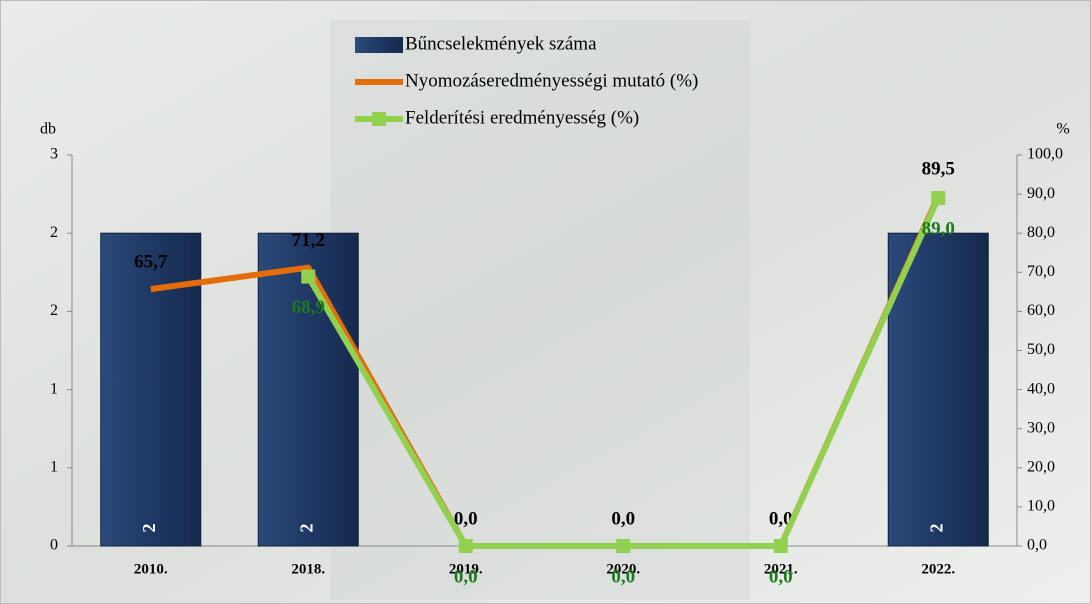  What do you see at coordinates (379, 45) in the screenshot?
I see `legend-swatch` at bounding box center [379, 45].